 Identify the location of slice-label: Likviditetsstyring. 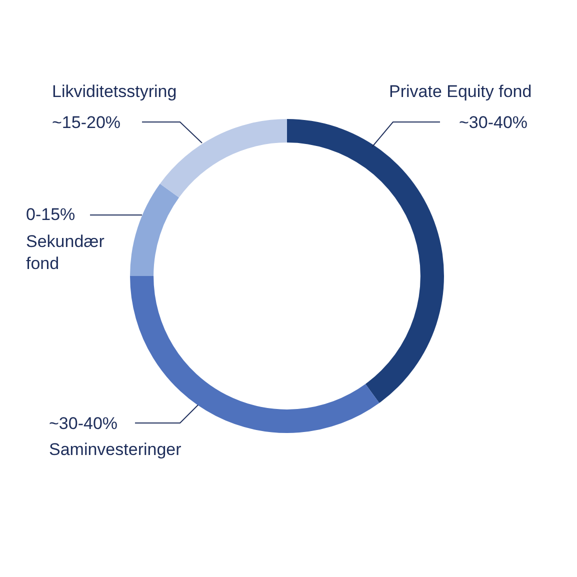
(114, 91).